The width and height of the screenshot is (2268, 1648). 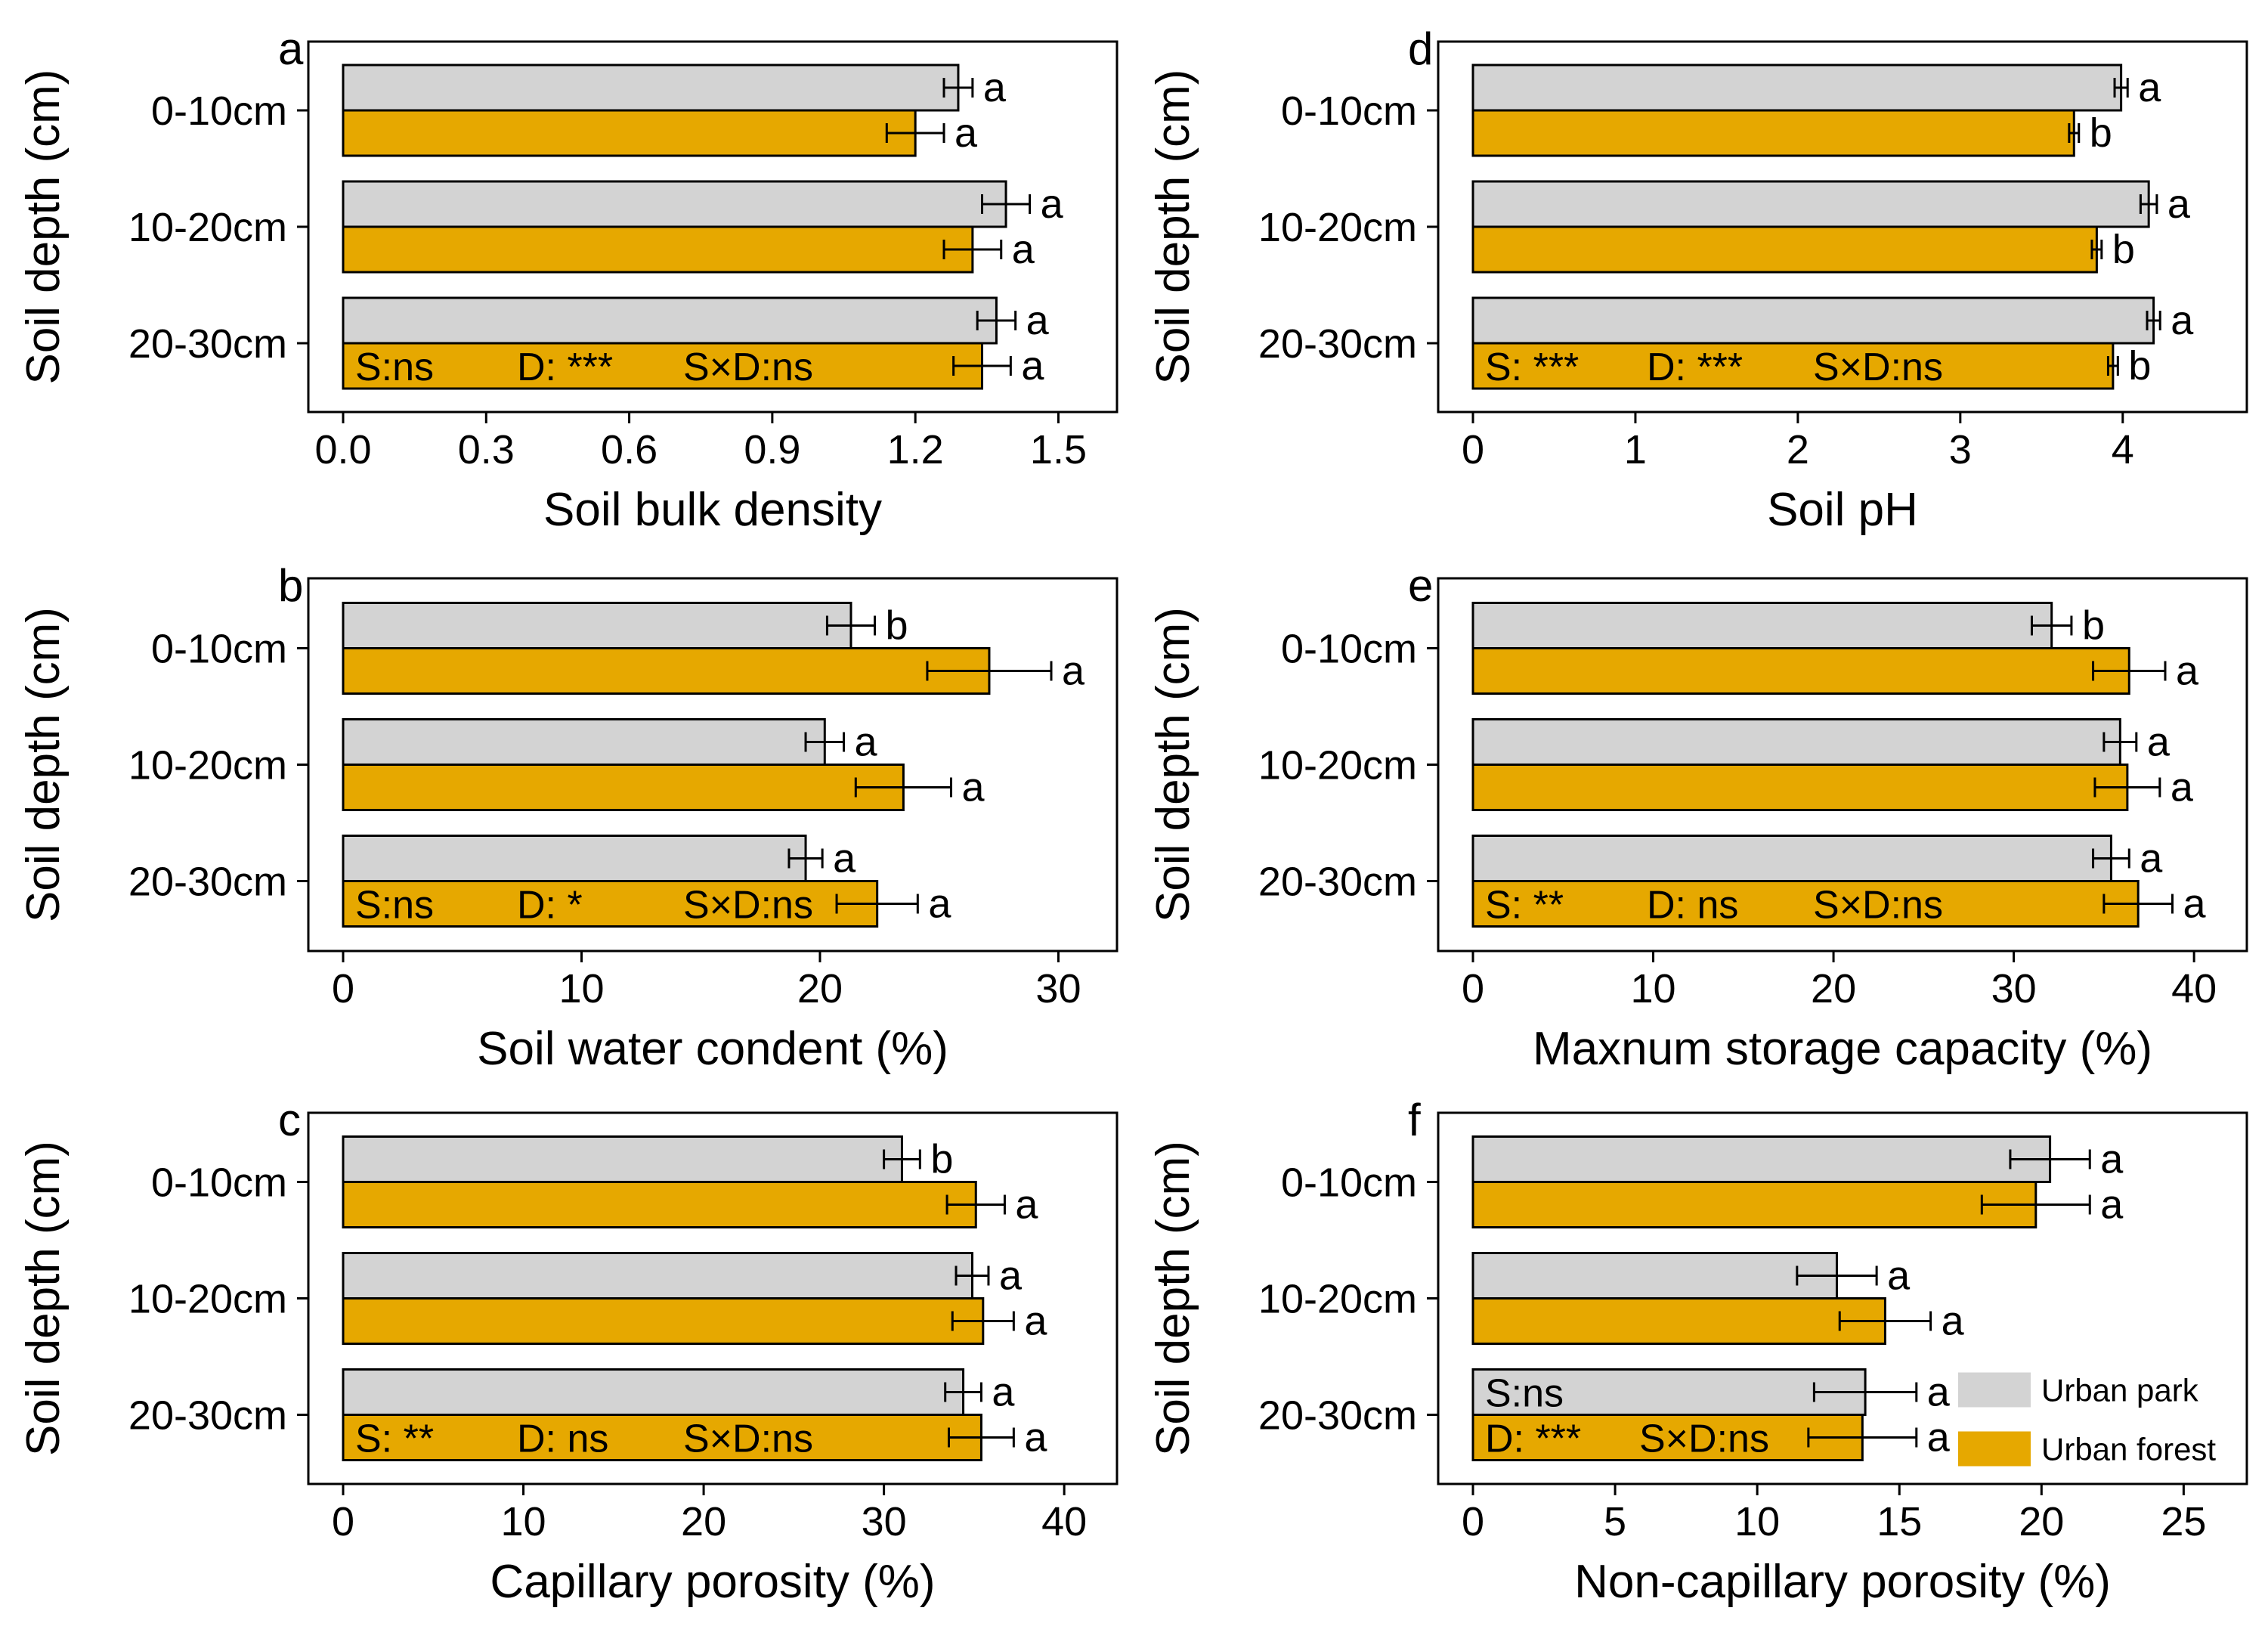 What do you see at coordinates (700, 442) in the screenshot?
I see `x-axis: 0.0 0.3 0.6 0.9 1.2 1.5` at bounding box center [700, 442].